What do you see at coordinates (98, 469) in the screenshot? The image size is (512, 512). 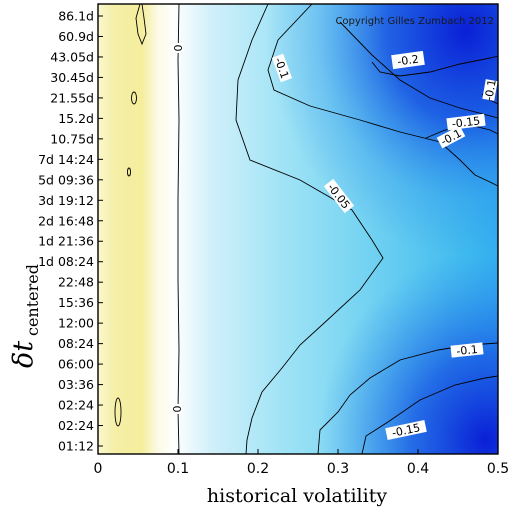 I see `x-tick-label: 0` at bounding box center [98, 469].